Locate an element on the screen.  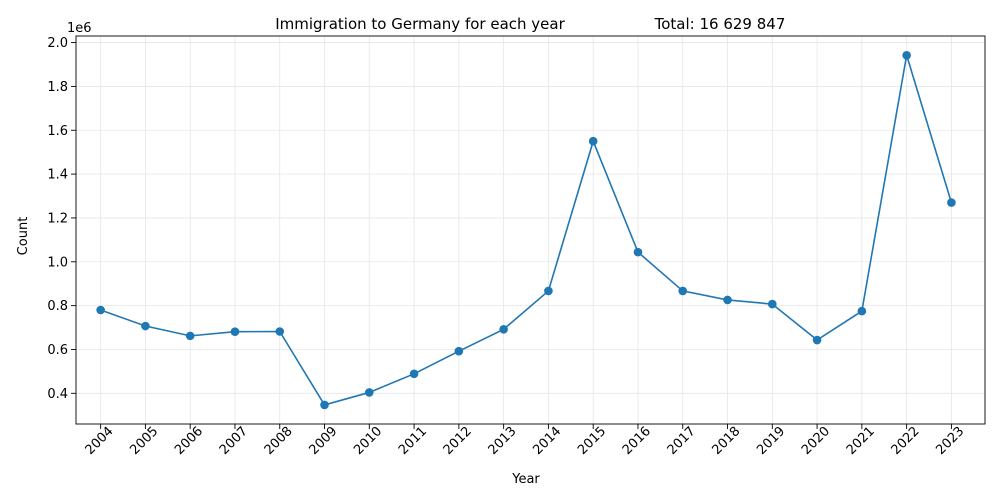
chart-title: Immigration to Germany for each year is located at coordinates (420, 24).